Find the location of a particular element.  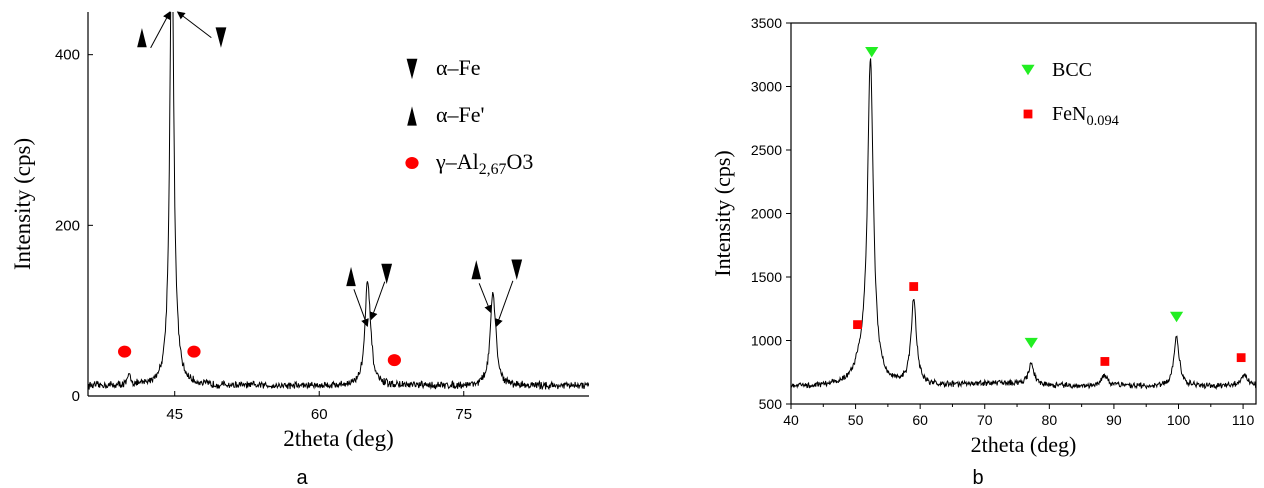

y-tick-label: 3500 is located at coordinates (766, 23).